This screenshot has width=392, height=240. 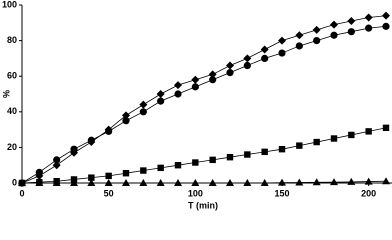 I want to click on y-axis-label: %, so click(x=6, y=94).